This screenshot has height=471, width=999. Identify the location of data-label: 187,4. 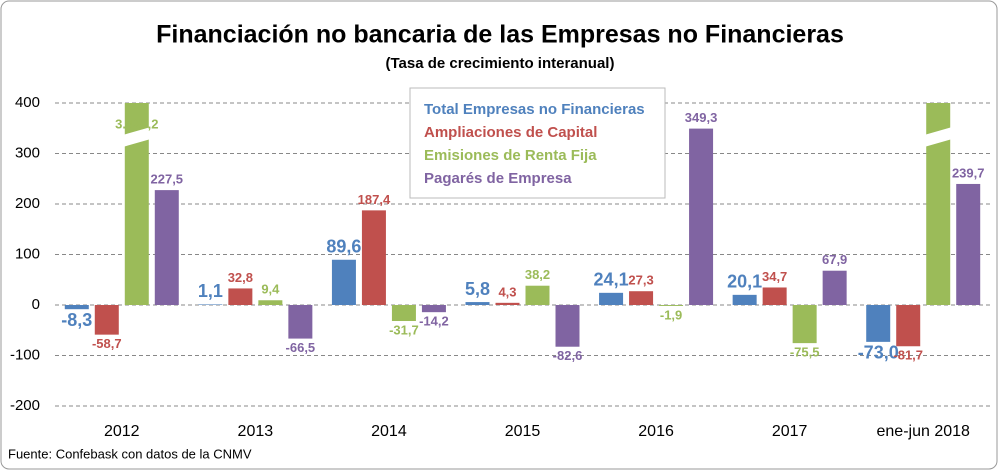
(374, 199).